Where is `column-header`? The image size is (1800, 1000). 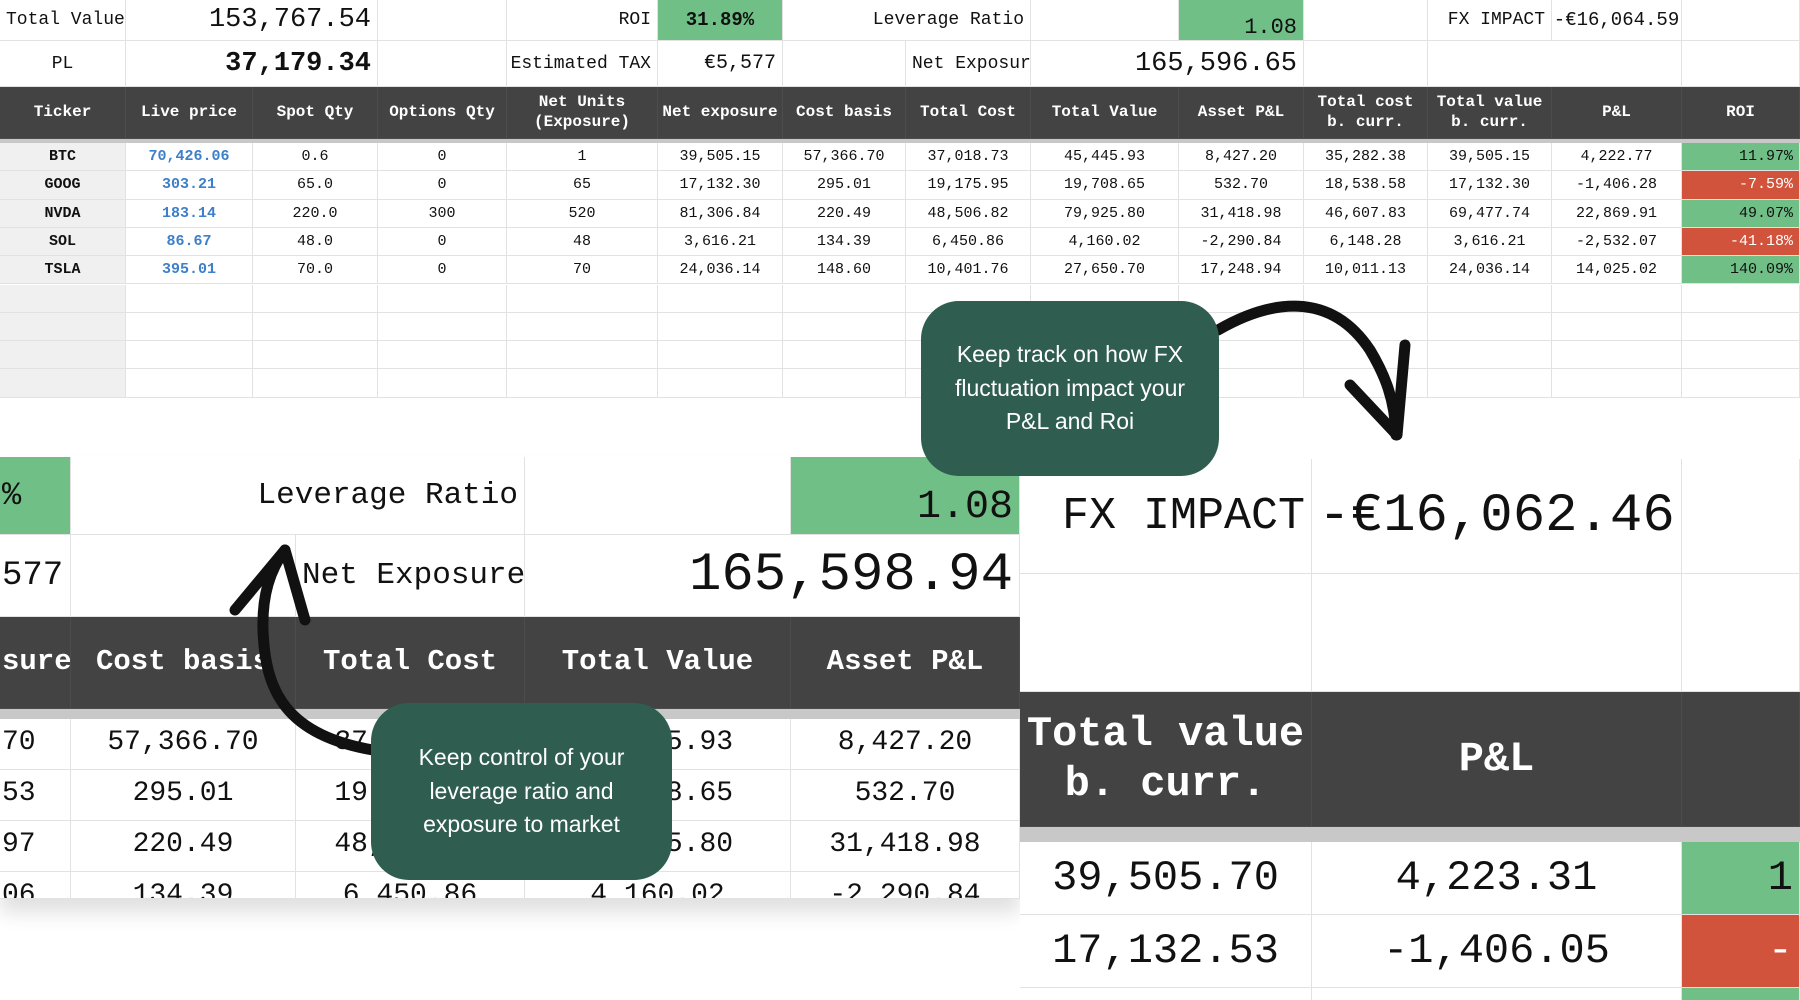 column-header is located at coordinates (1741, 759).